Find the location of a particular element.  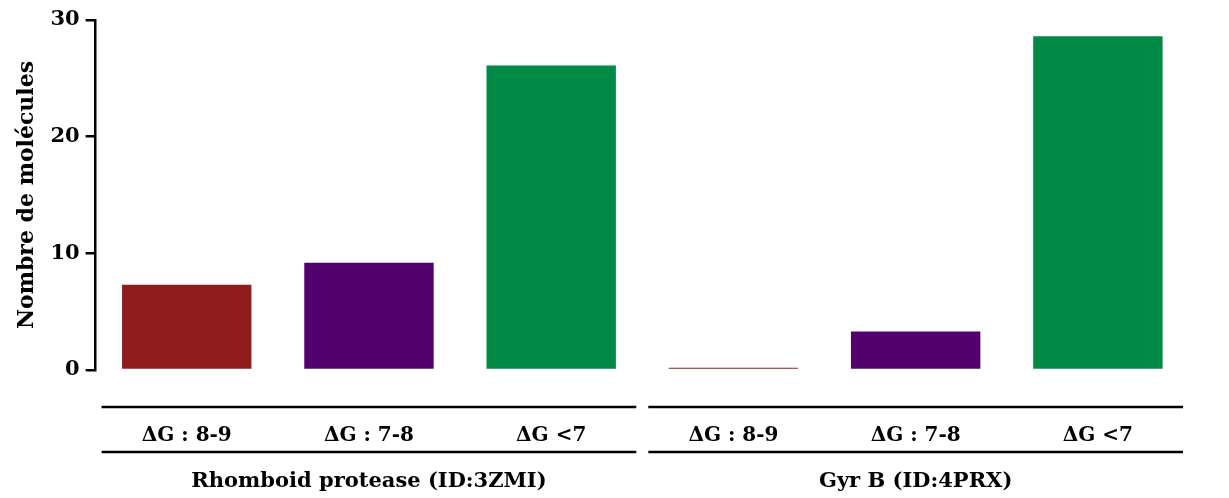

y-tick-label: 20 is located at coordinates (65, 135).